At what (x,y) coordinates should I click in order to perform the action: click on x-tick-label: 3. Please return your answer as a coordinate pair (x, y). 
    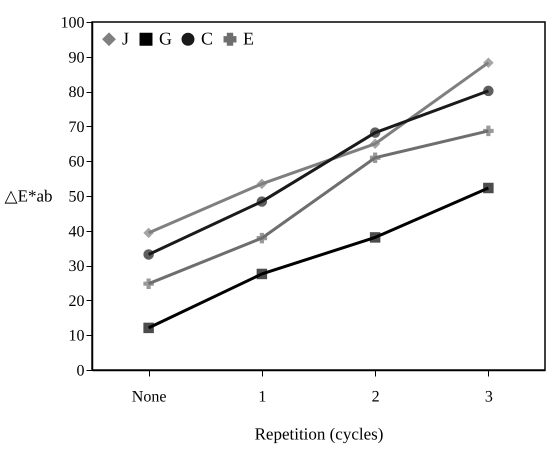
    Looking at the image, I should click on (488, 397).